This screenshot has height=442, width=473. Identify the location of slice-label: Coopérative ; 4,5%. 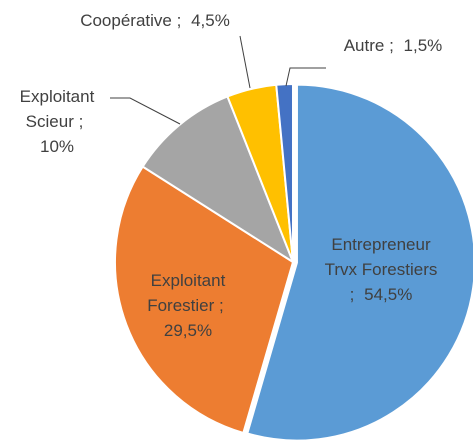
(155, 20).